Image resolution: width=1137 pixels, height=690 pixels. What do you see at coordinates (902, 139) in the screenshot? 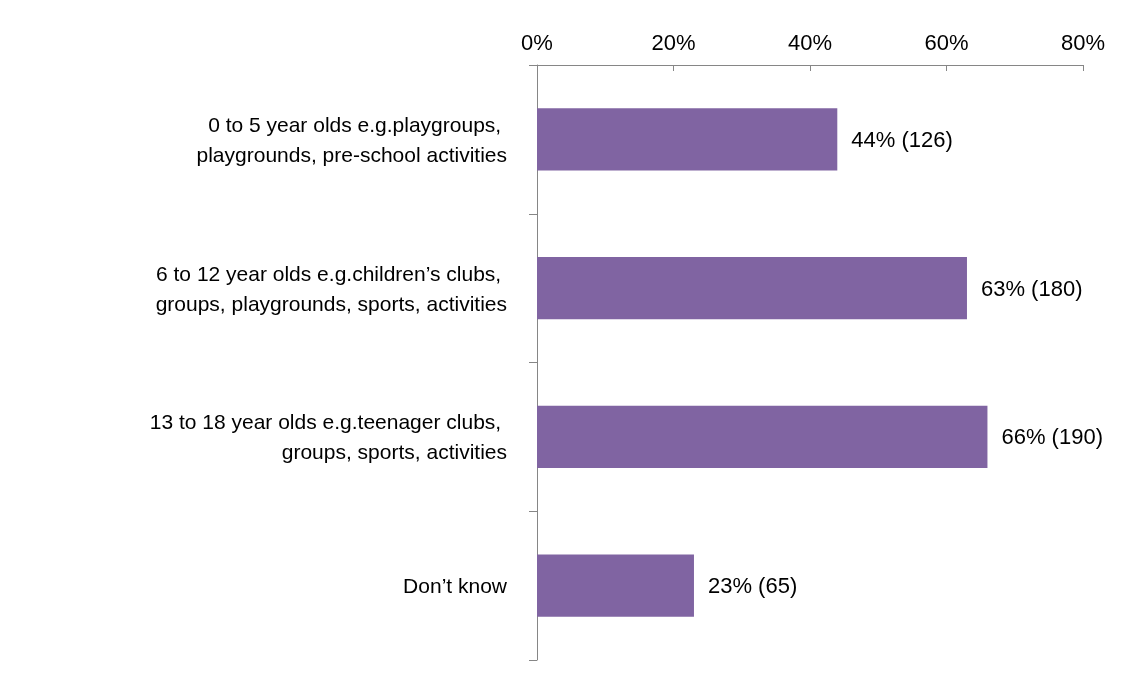
I see `data-label: 44% (126)` at bounding box center [902, 139].